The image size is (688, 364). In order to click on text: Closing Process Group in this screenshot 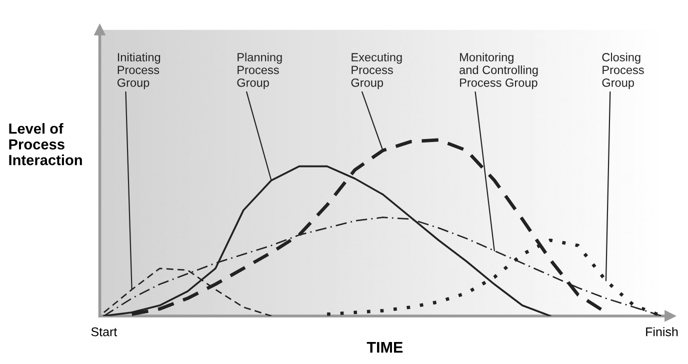, I will do `click(623, 71)`.